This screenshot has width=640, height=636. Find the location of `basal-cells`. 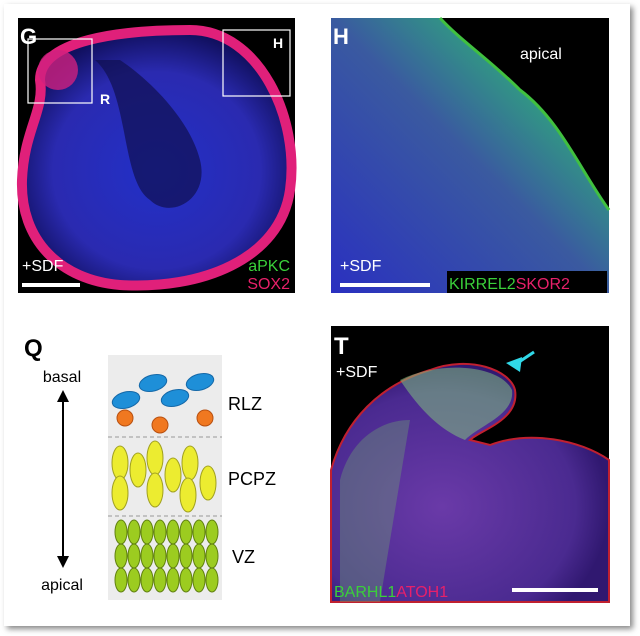

basal-cells is located at coordinates (163, 391).